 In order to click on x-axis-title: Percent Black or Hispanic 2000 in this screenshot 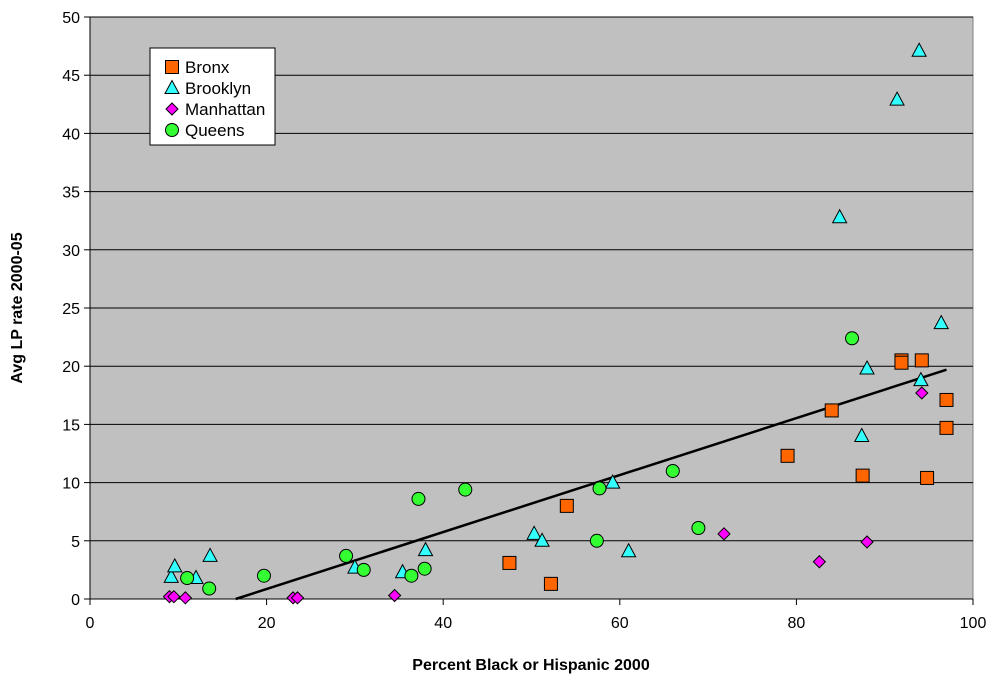, I will do `click(531, 665)`.